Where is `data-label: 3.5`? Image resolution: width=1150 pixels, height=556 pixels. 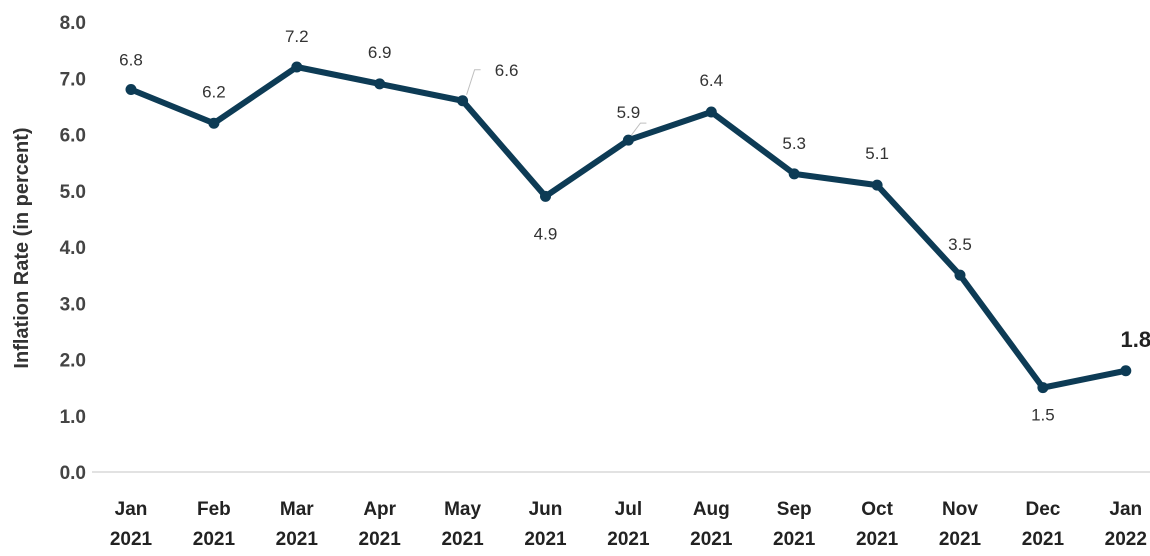 data-label: 3.5 is located at coordinates (960, 244).